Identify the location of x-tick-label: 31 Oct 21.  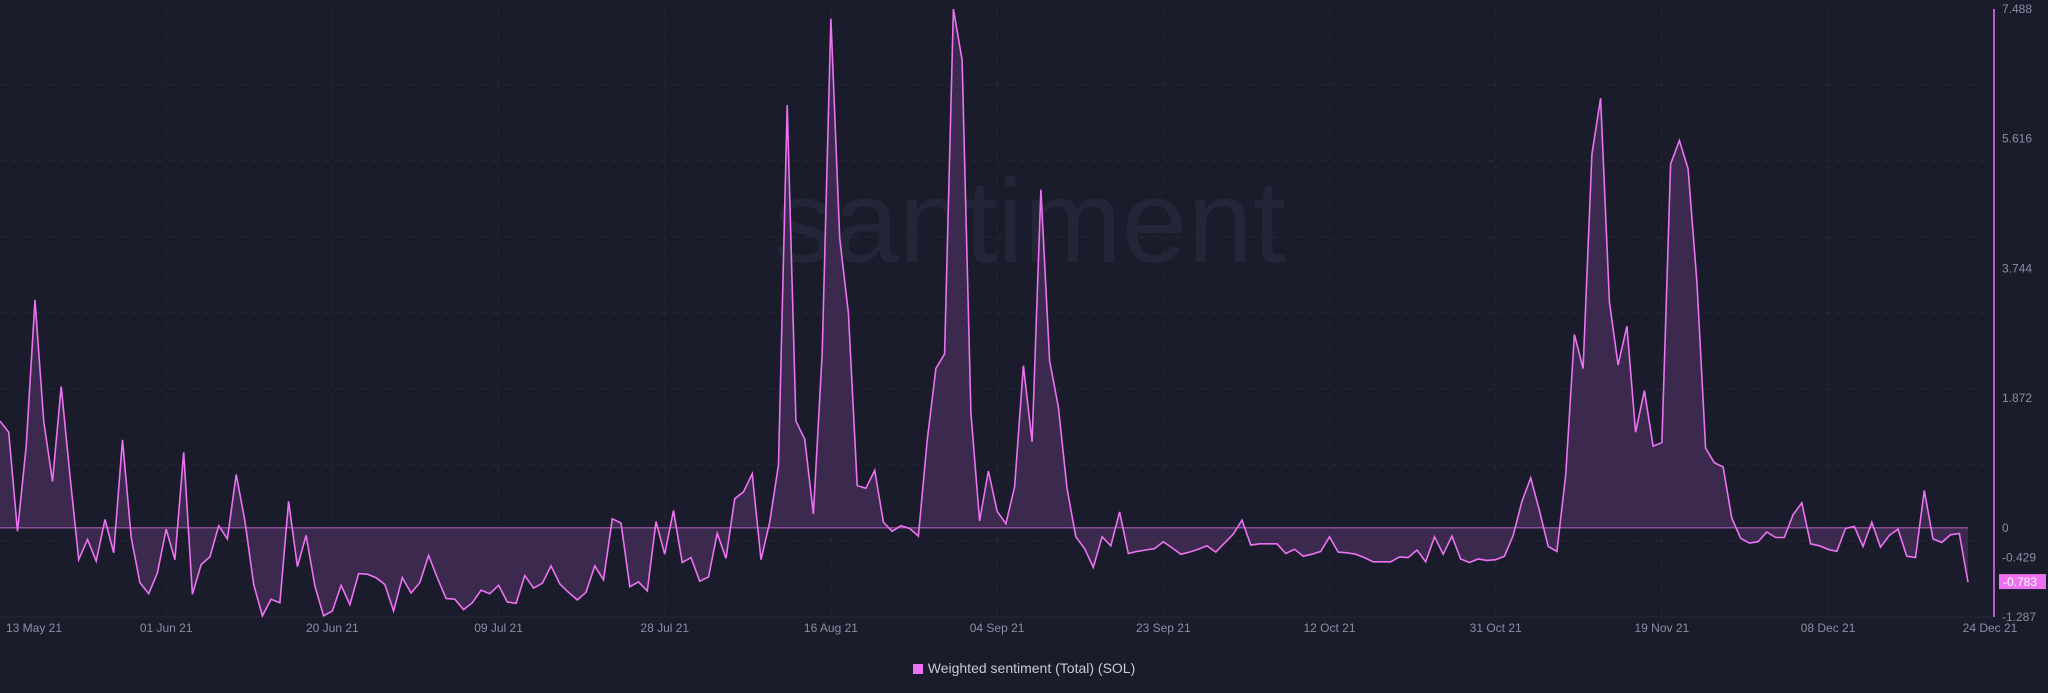
(1496, 628).